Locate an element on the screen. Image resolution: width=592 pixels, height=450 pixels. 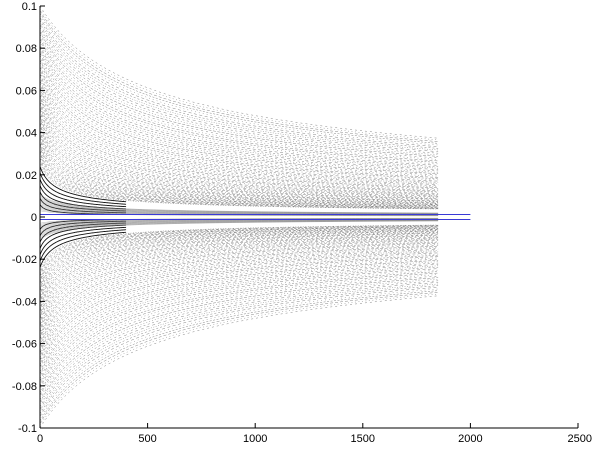
y-tick-label: 0 is located at coordinates (34, 218).